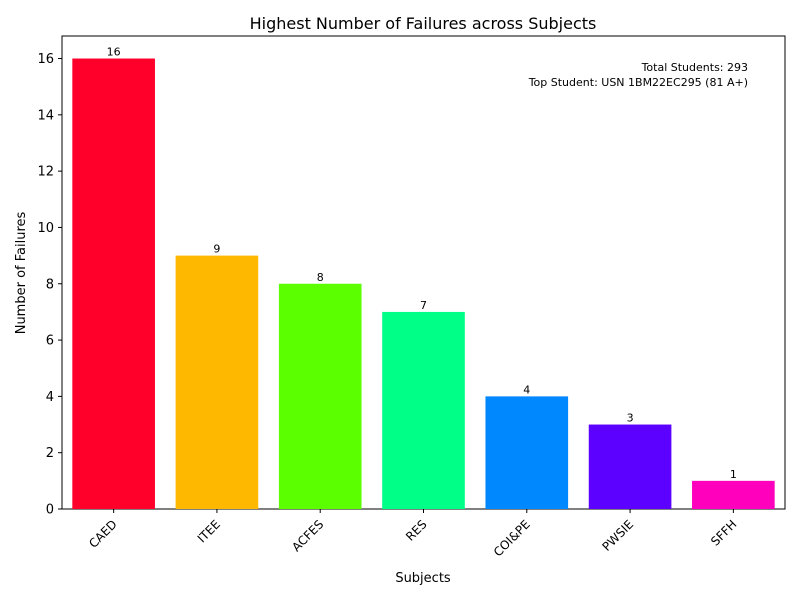 Image resolution: width=800 pixels, height=600 pixels. What do you see at coordinates (733, 494) in the screenshot?
I see `bar-sffh` at bounding box center [733, 494].